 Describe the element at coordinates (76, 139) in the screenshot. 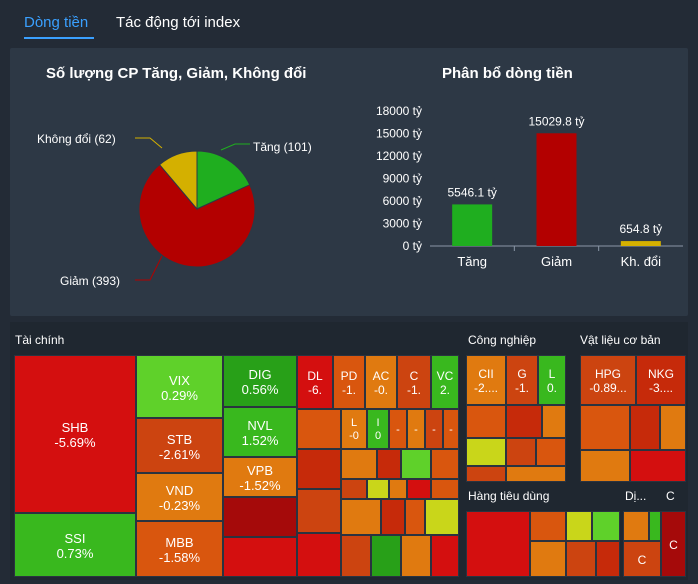

I see `pie-label-khong-doi: Không đổi (62)` at that location.